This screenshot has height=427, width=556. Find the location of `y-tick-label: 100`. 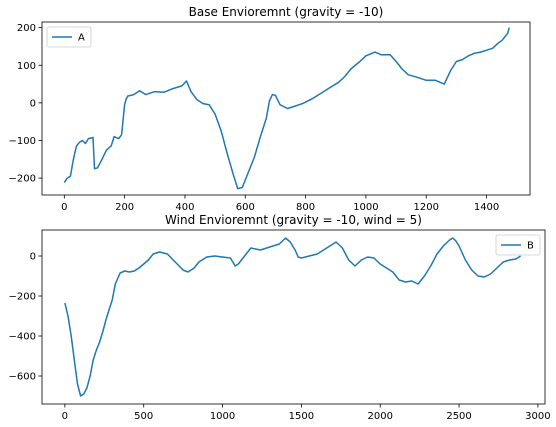

y-tick-label: 100 is located at coordinates (26, 66).